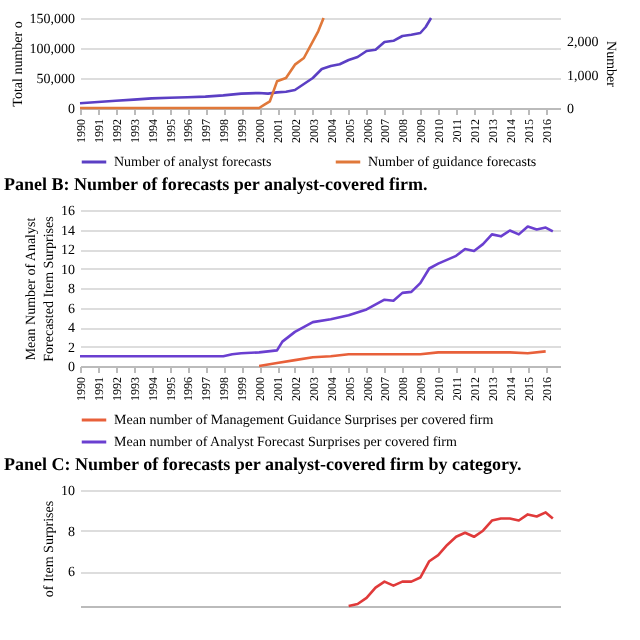 The width and height of the screenshot is (640, 640). Describe the element at coordinates (216, 184) in the screenshot. I see `chart-title: Panel B: Number of forecasts per analyst-covered firm.` at that location.